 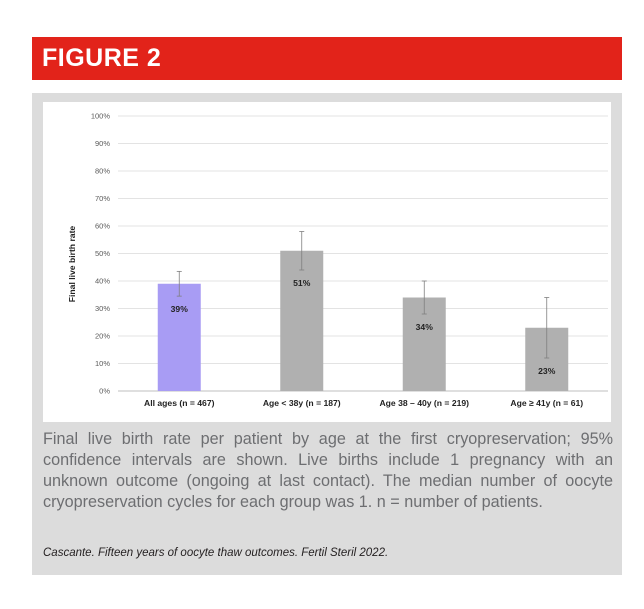 What do you see at coordinates (327, 58) in the screenshot?
I see `figure-title-banner: FIGURE 2` at bounding box center [327, 58].